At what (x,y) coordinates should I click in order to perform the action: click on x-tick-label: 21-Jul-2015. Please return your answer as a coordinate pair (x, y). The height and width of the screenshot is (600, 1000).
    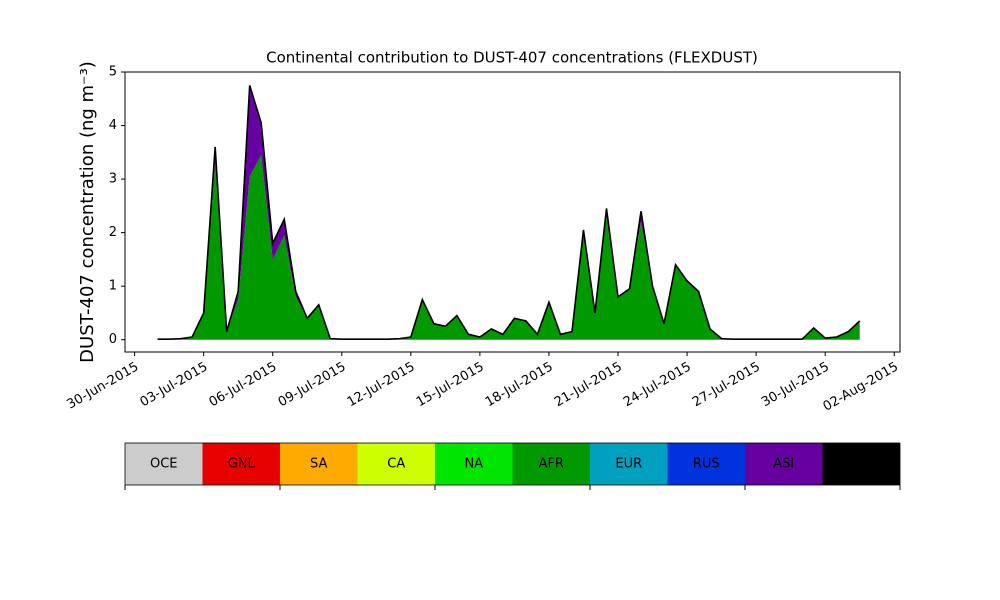
    Looking at the image, I should click on (588, 385).